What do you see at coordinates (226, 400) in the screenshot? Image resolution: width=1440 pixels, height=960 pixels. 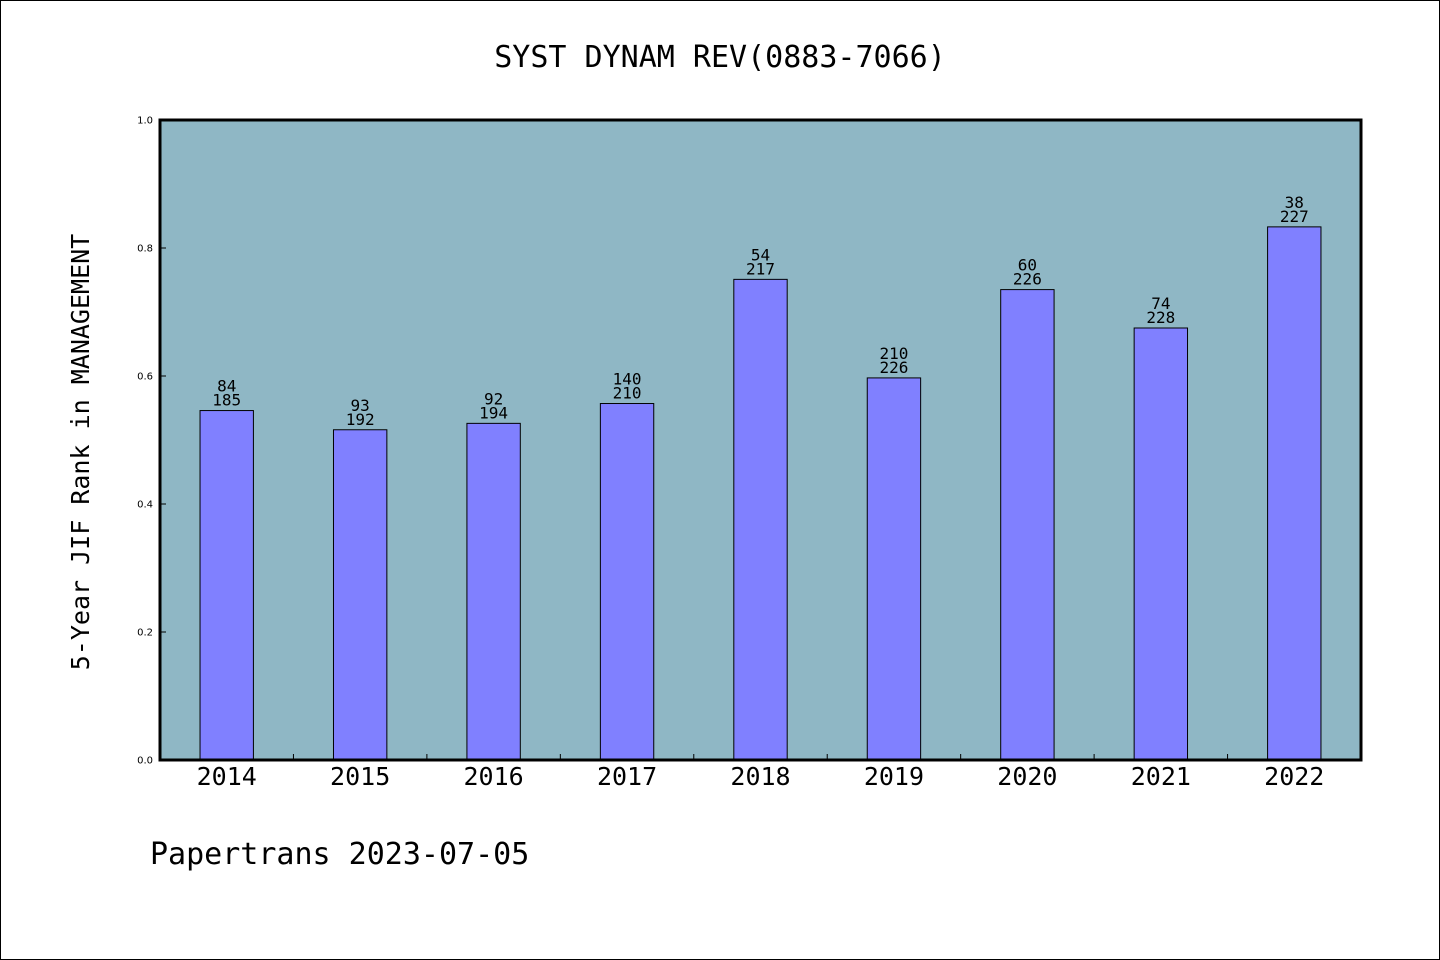 I see `bar-label-total: 185` at bounding box center [226, 400].